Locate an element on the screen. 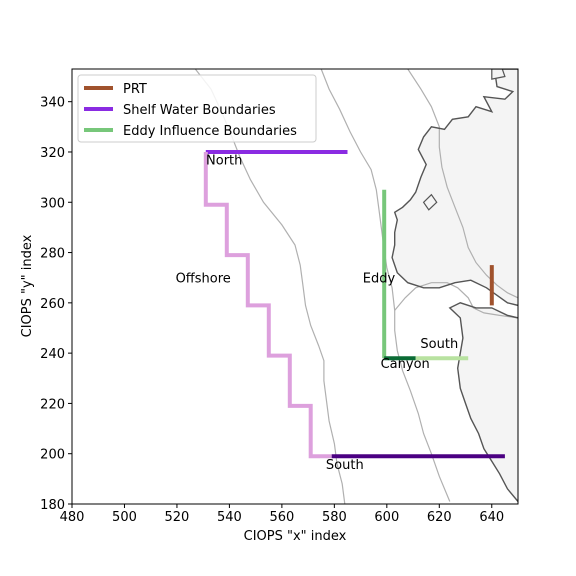 Image resolution: width=576 pixels, height=576 pixels. x-tick-label: 640 is located at coordinates (491, 517).